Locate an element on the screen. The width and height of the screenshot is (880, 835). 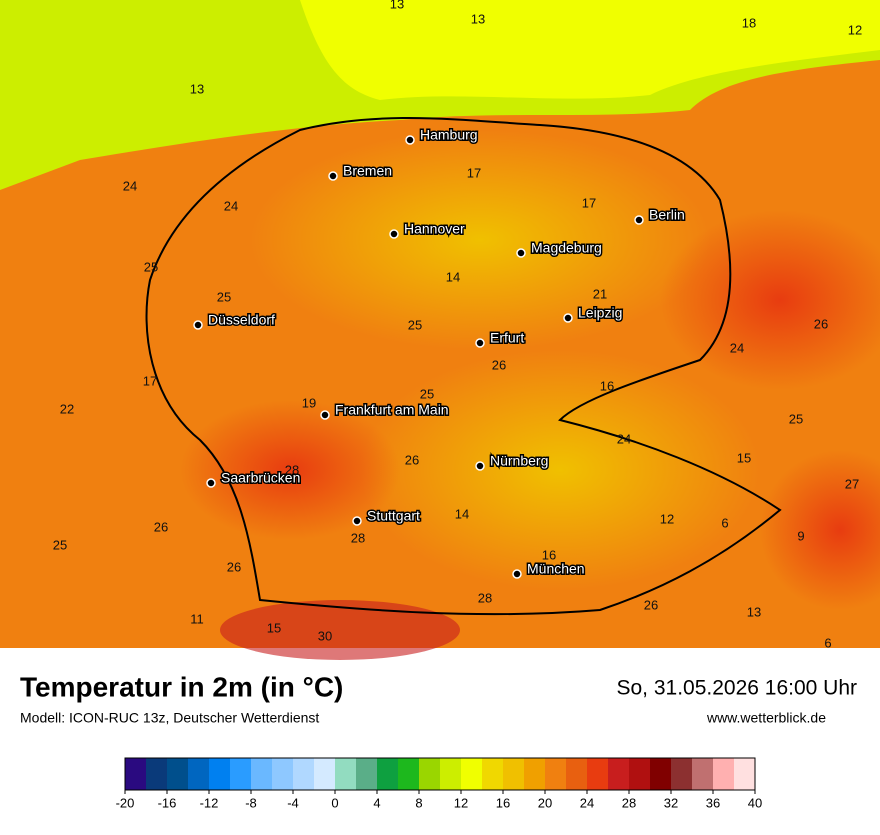
colorbar-tick-label: 4 is located at coordinates (376, 802).